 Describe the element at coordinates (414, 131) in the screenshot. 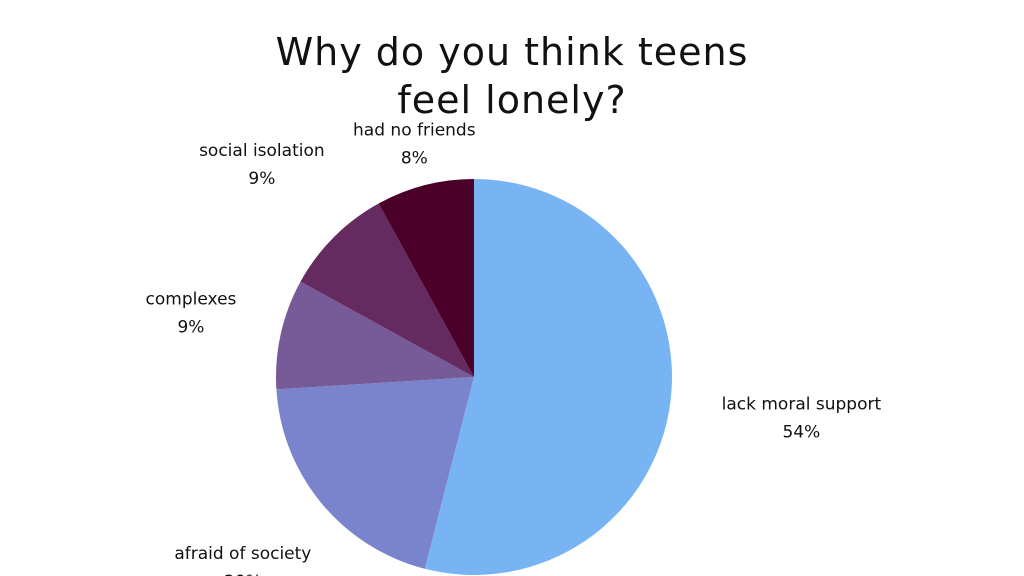

I see `slice-label: had no friends` at that location.